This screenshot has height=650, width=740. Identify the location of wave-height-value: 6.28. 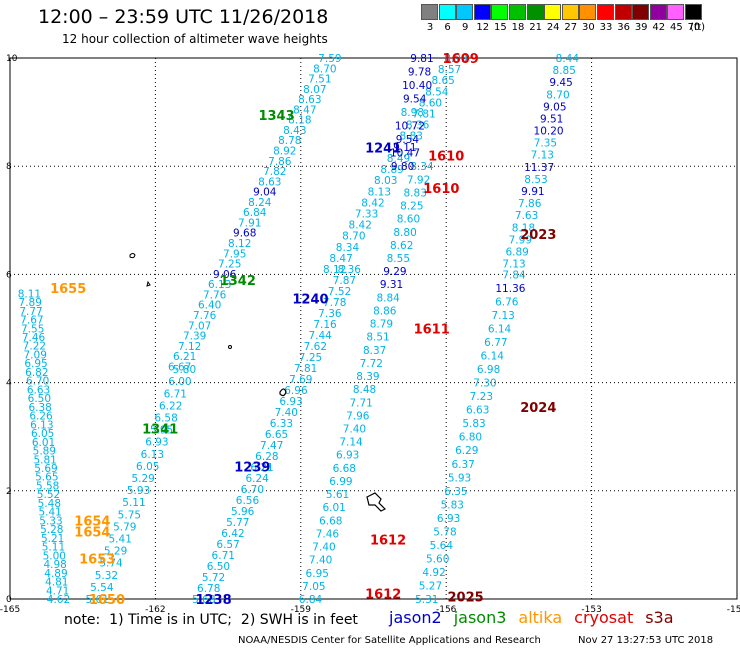
(266, 457).